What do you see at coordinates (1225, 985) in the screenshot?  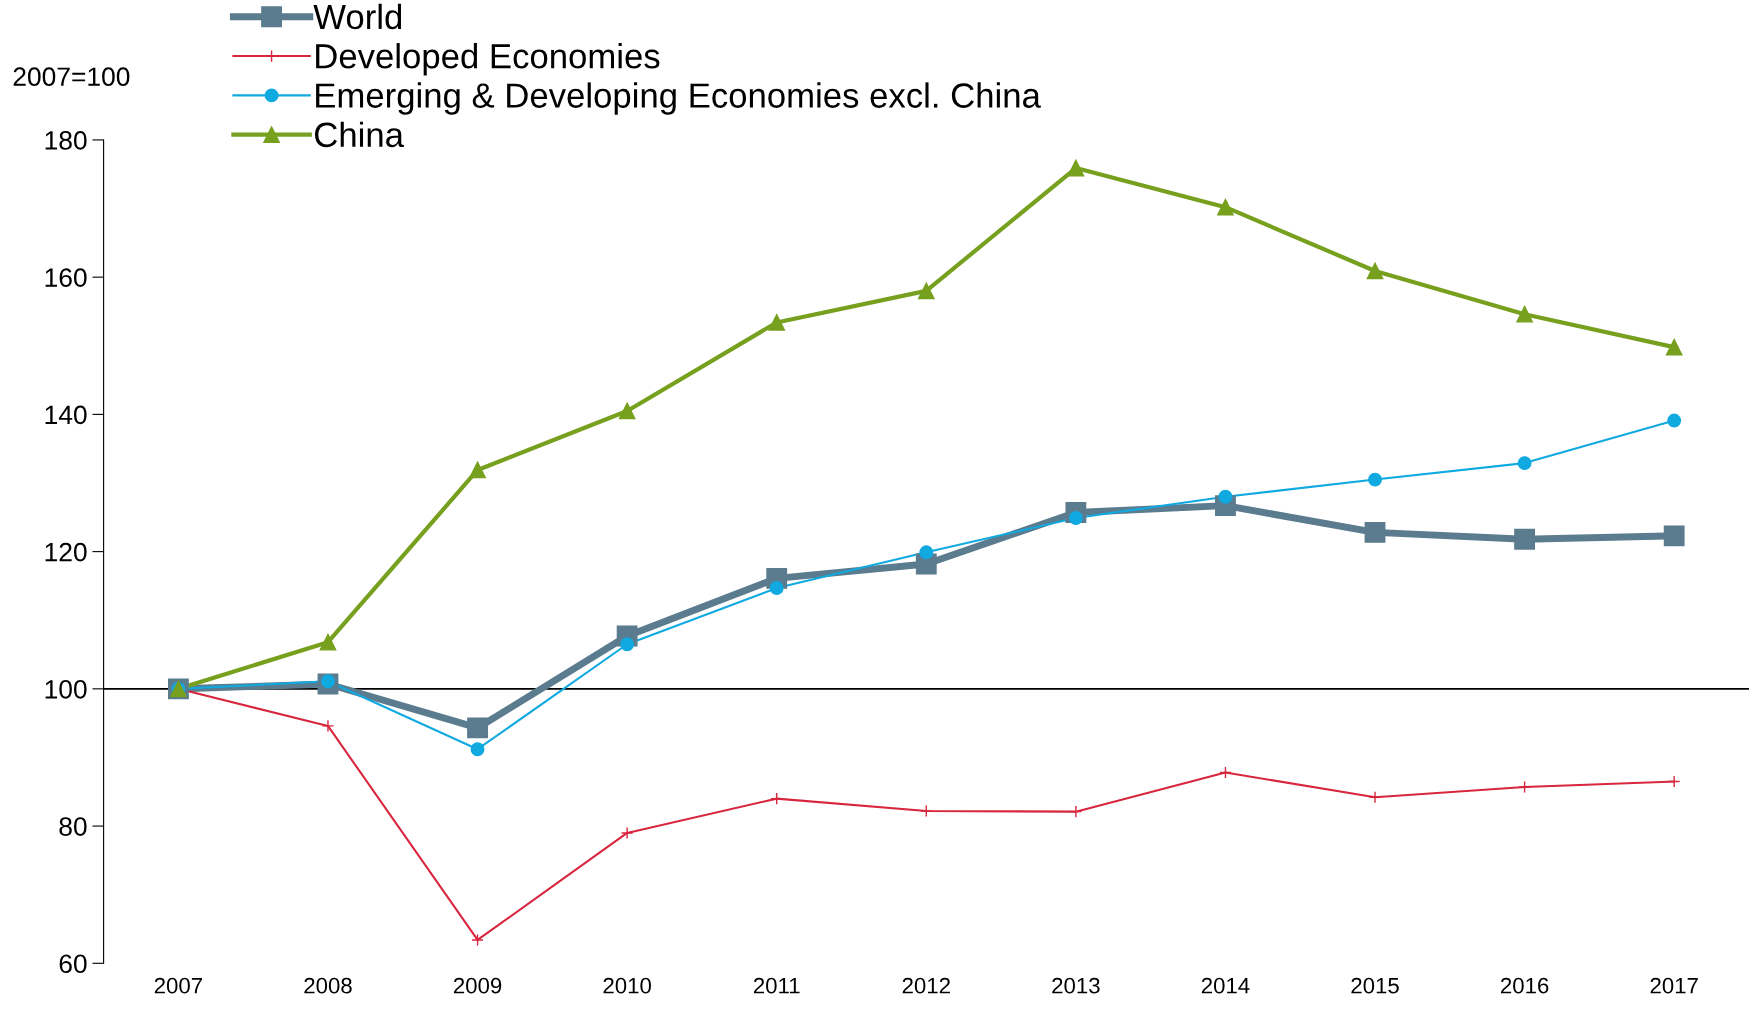 I see `x-tick-label: 2014` at bounding box center [1225, 985].